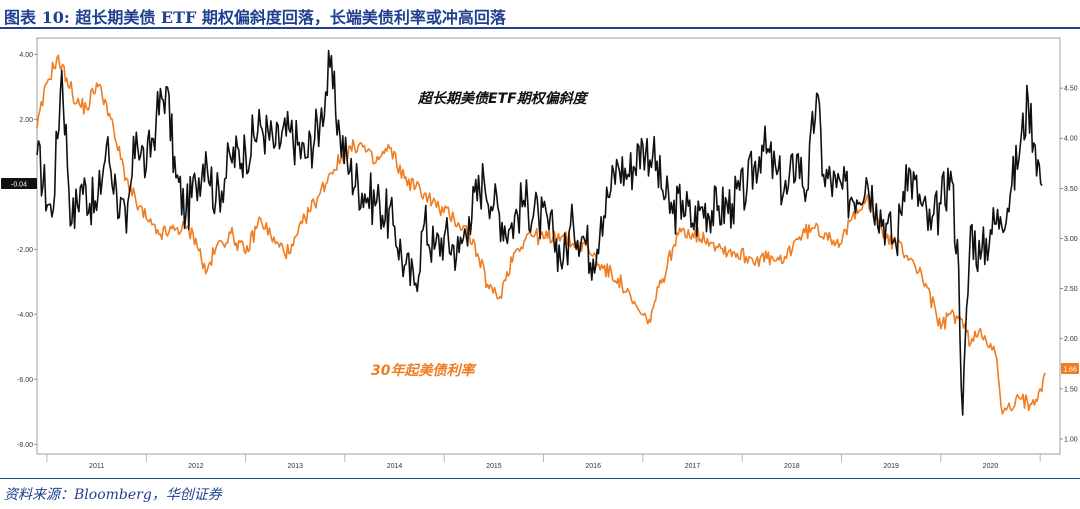  I want to click on right-axis: 4.50 4.00 3.50 3.00 2.50 2.00 1.50 1.00, so click(1069, 264).